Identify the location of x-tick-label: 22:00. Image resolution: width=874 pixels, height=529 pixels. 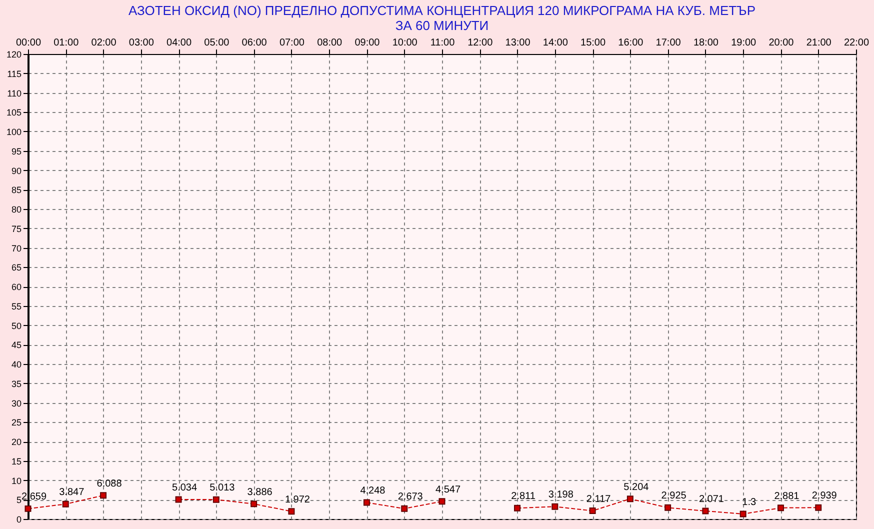
(857, 43).